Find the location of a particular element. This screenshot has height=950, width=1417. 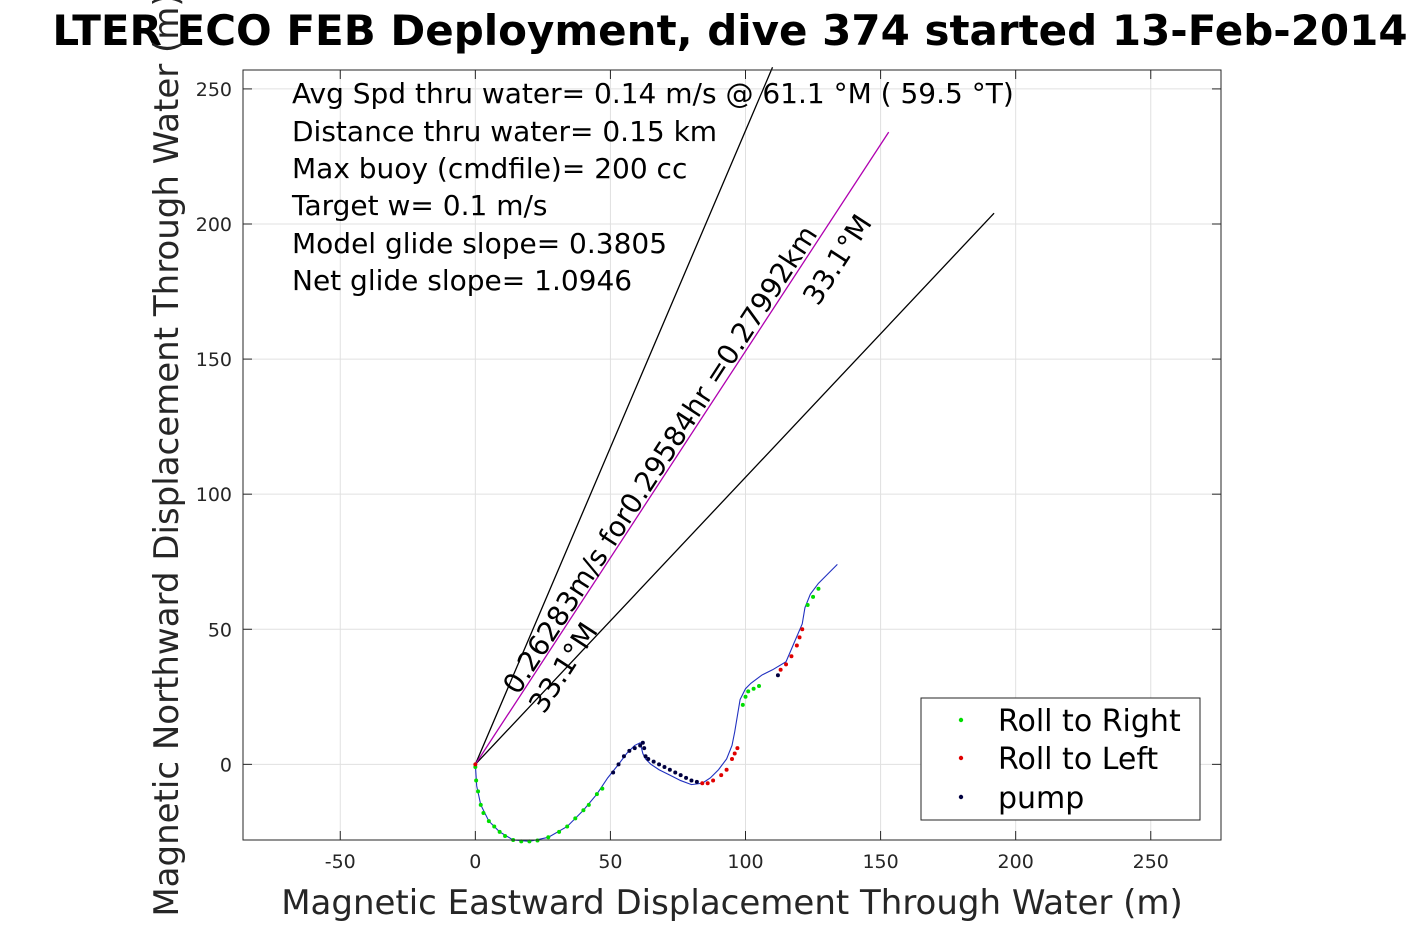

legend-marker-pump is located at coordinates (961, 797).